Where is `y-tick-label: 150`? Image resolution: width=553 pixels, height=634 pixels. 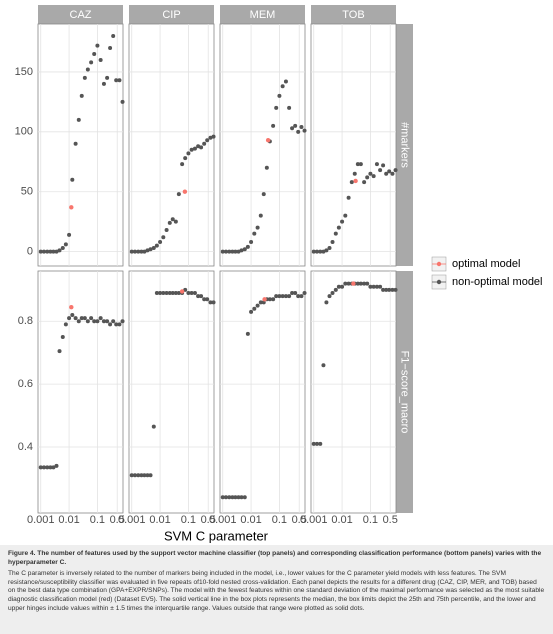 y-tick-label: 150 is located at coordinates (24, 72).